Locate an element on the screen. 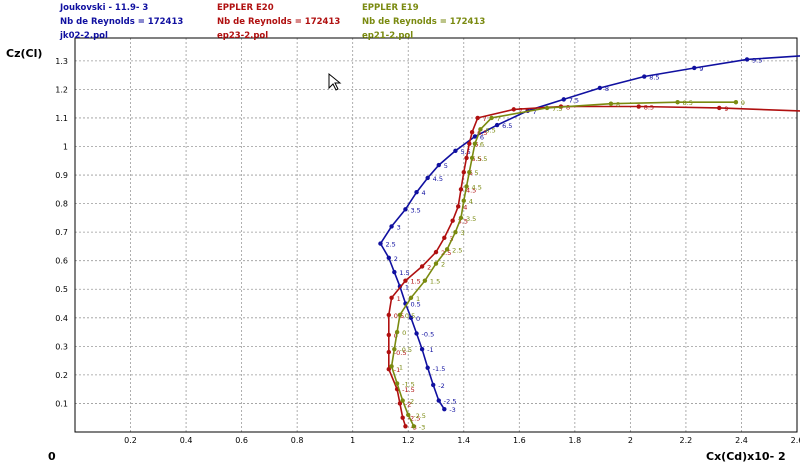 This screenshot has height=466, width=800. origin-label: 0 is located at coordinates (52, 456).